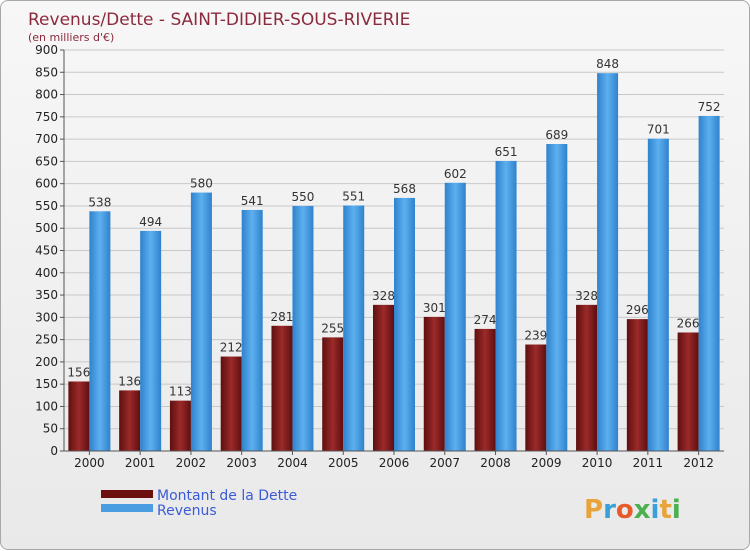  I want to click on data-label-debt: 239, so click(535, 336).